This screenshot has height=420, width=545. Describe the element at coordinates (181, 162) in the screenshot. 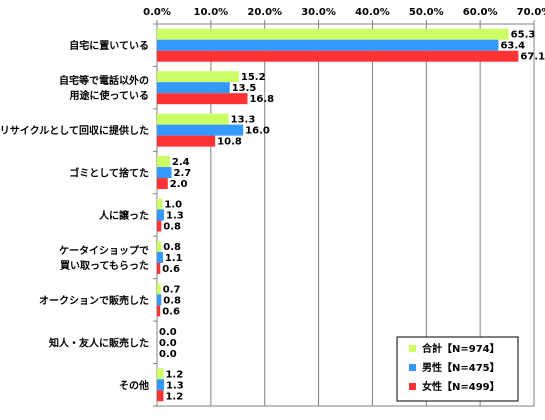

I see `data-label: 2.4` at that location.